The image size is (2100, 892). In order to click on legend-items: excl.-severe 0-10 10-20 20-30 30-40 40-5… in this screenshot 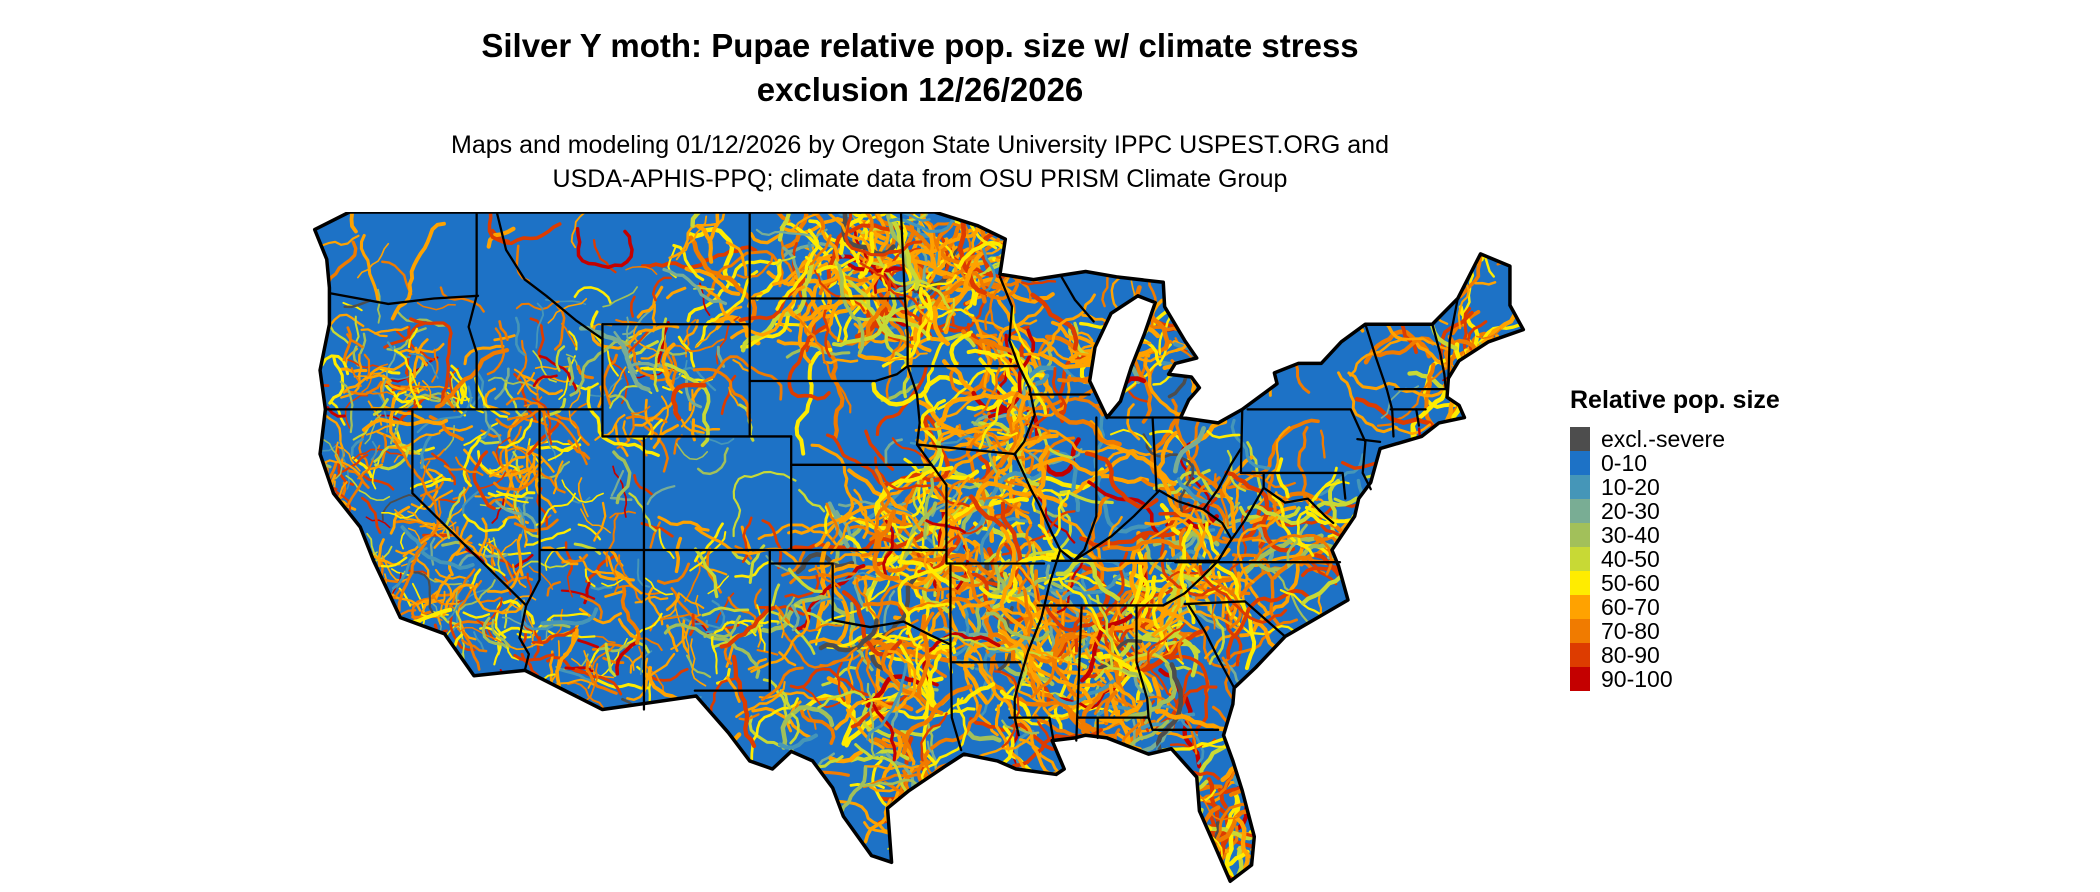, I will do `click(1675, 558)`.